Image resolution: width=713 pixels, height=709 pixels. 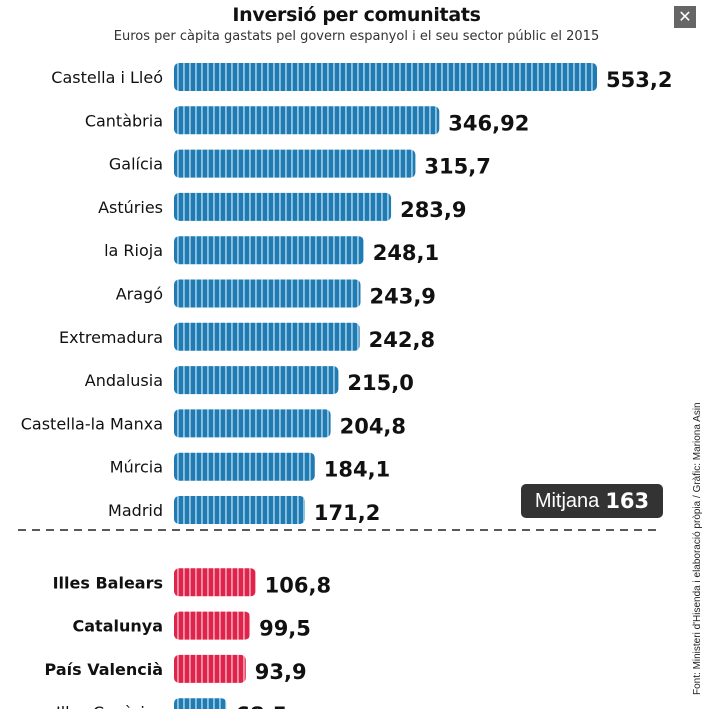 I want to click on value-label-9: 184,1, so click(x=357, y=470).